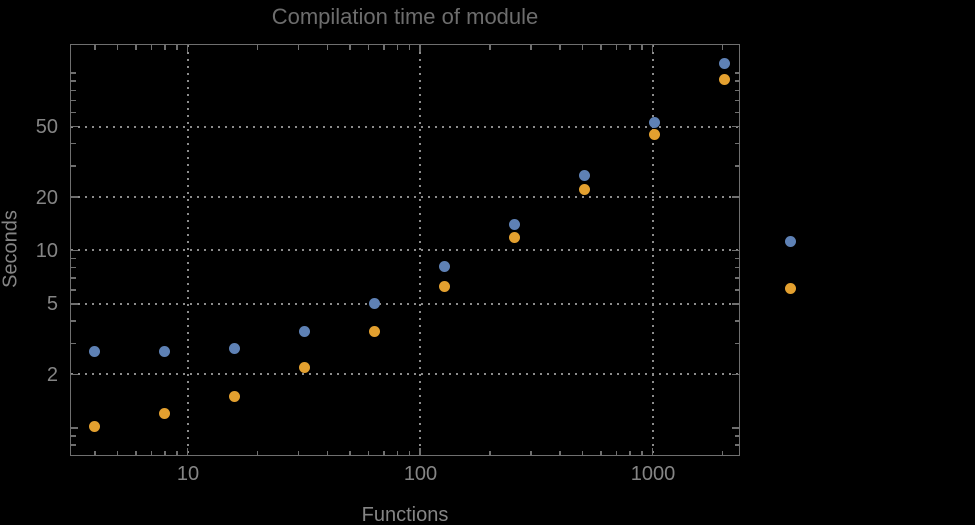 This screenshot has height=525, width=975. I want to click on x-tick-label-1000: 1000, so click(653, 474).